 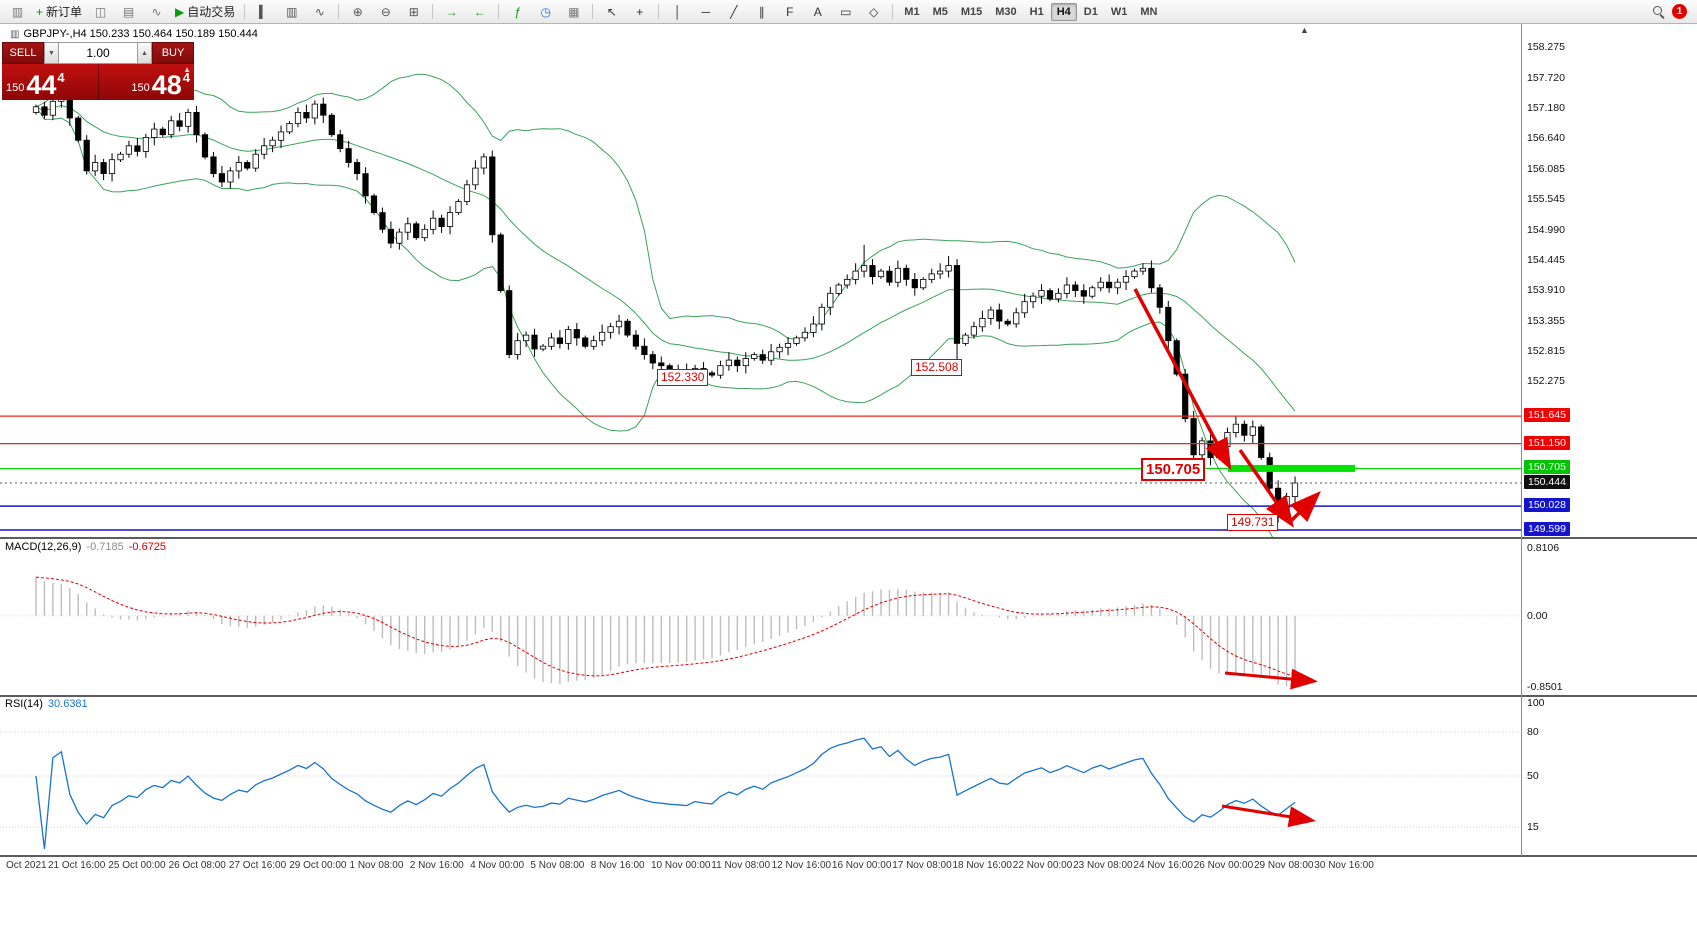 I want to click on line-chart-icon: ∿, so click(x=319, y=11).